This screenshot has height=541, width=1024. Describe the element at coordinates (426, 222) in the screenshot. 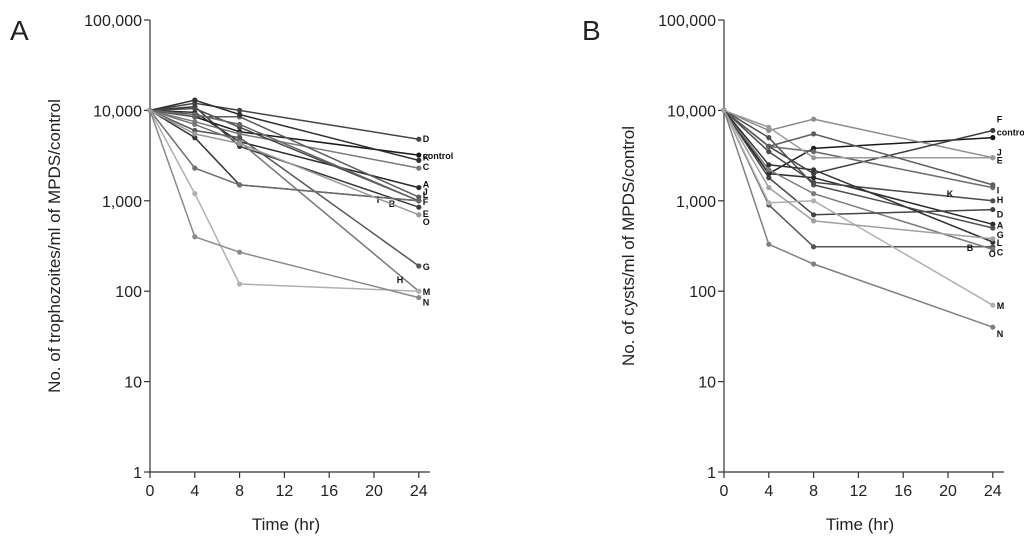

I see `series-label: O` at that location.